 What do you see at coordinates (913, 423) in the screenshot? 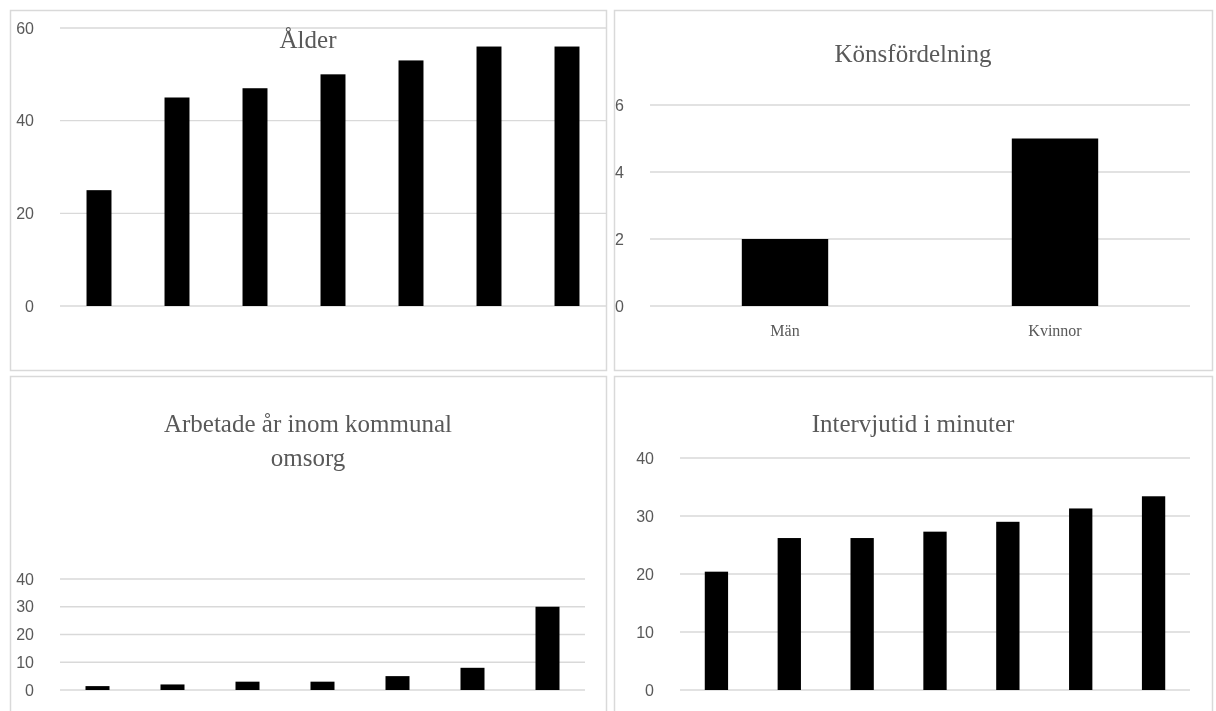
I see `chart-title: Intervjutid i minuter` at bounding box center [913, 423].